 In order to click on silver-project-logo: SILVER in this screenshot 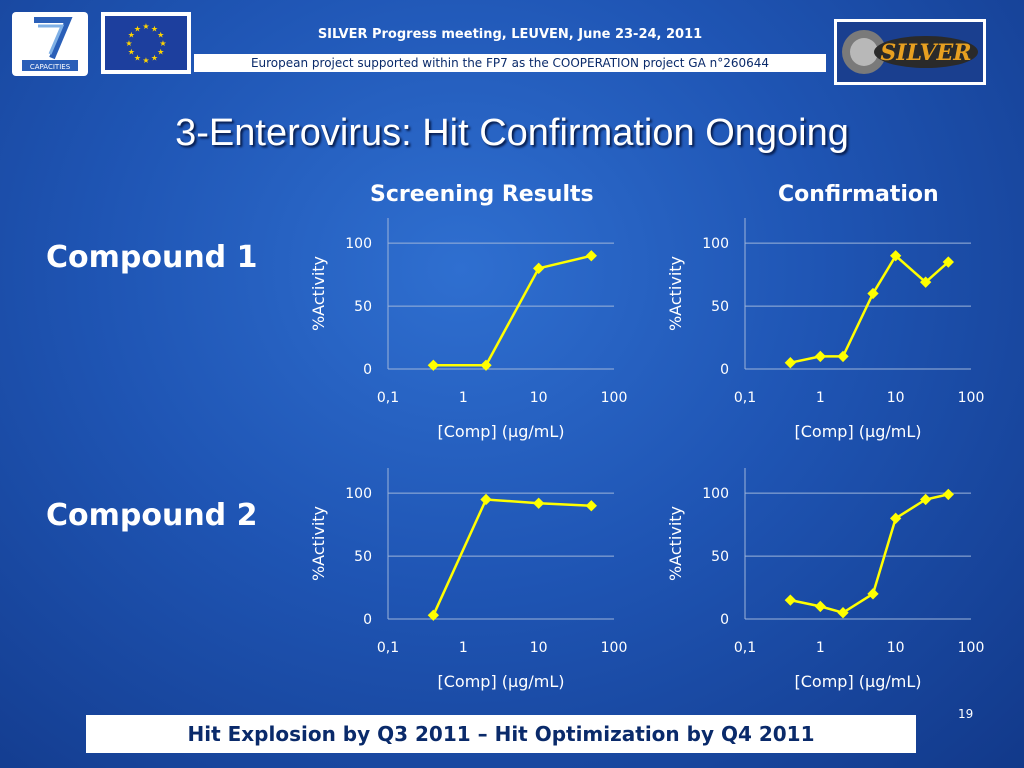, I will do `click(910, 52)`.